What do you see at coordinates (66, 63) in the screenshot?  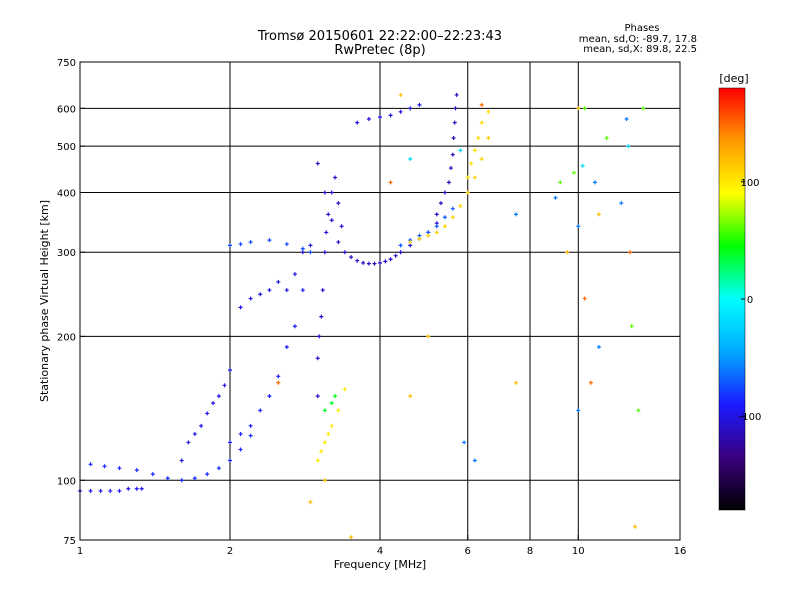 I see `y-tick-label: 750` at bounding box center [66, 63].